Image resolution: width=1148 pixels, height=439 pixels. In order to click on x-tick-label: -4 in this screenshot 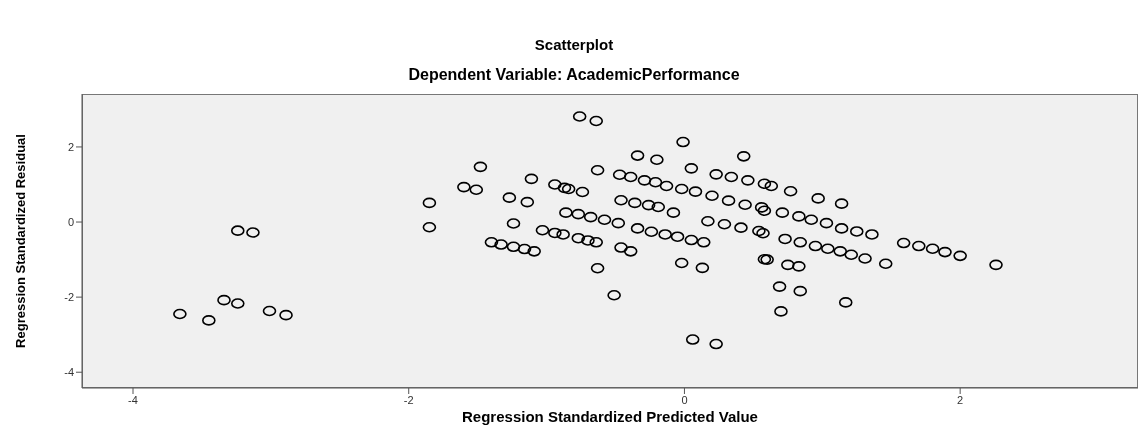, I will do `click(133, 399)`.